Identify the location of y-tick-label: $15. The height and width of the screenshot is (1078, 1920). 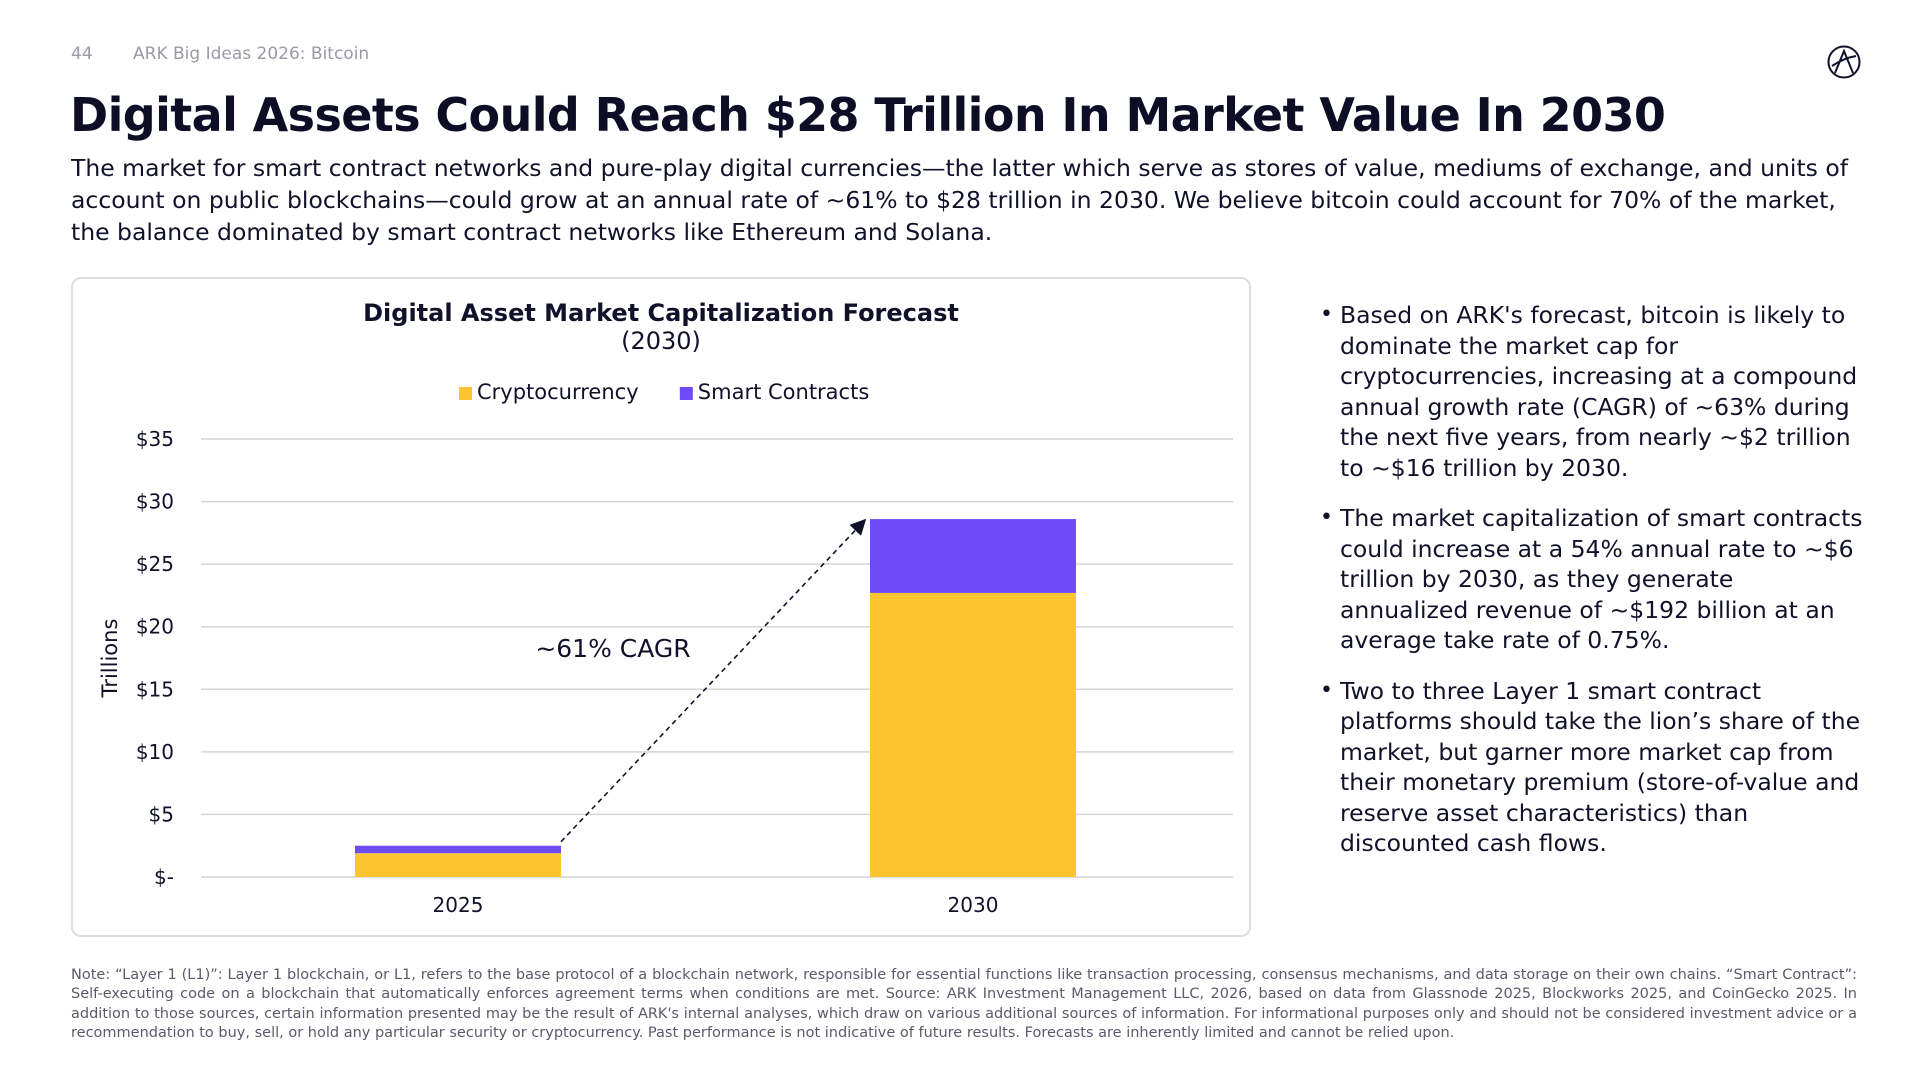
(155, 689).